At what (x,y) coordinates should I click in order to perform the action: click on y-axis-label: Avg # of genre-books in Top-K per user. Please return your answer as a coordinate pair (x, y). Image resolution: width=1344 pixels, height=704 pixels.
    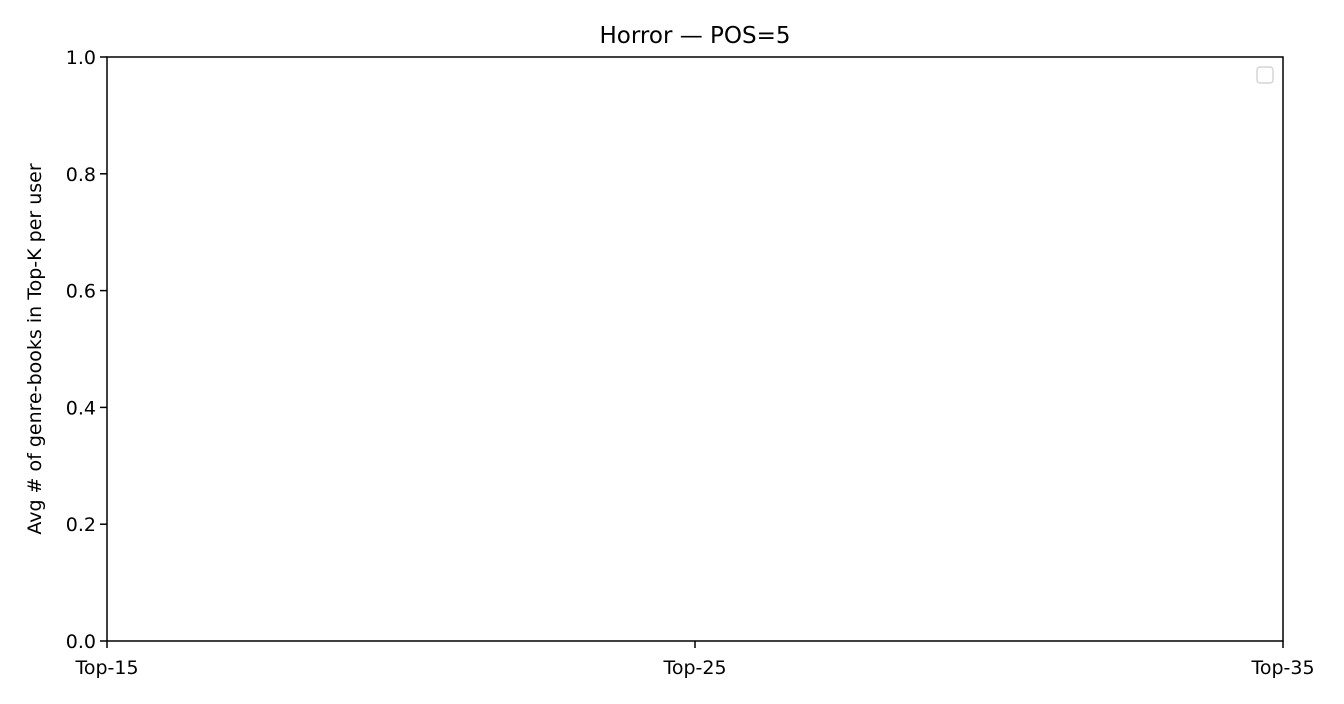
    Looking at the image, I should click on (35, 349).